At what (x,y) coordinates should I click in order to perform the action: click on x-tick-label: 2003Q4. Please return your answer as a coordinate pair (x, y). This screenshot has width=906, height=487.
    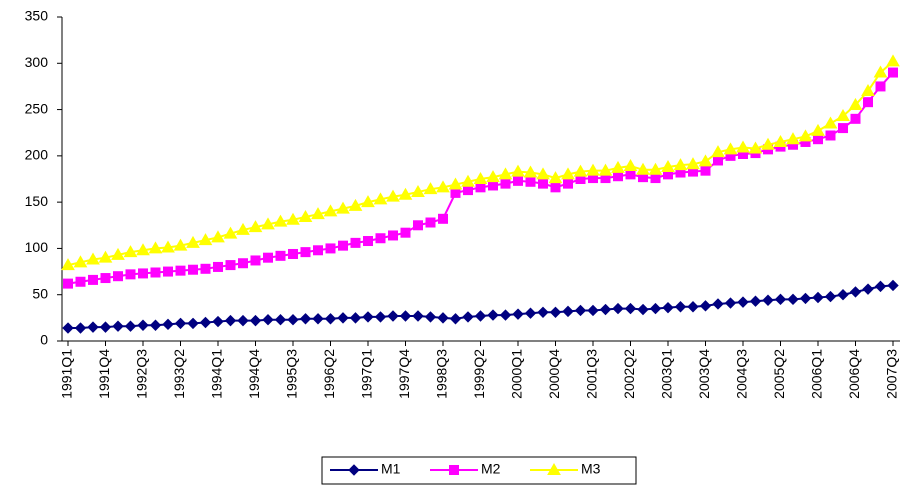
    Looking at the image, I should click on (704, 374).